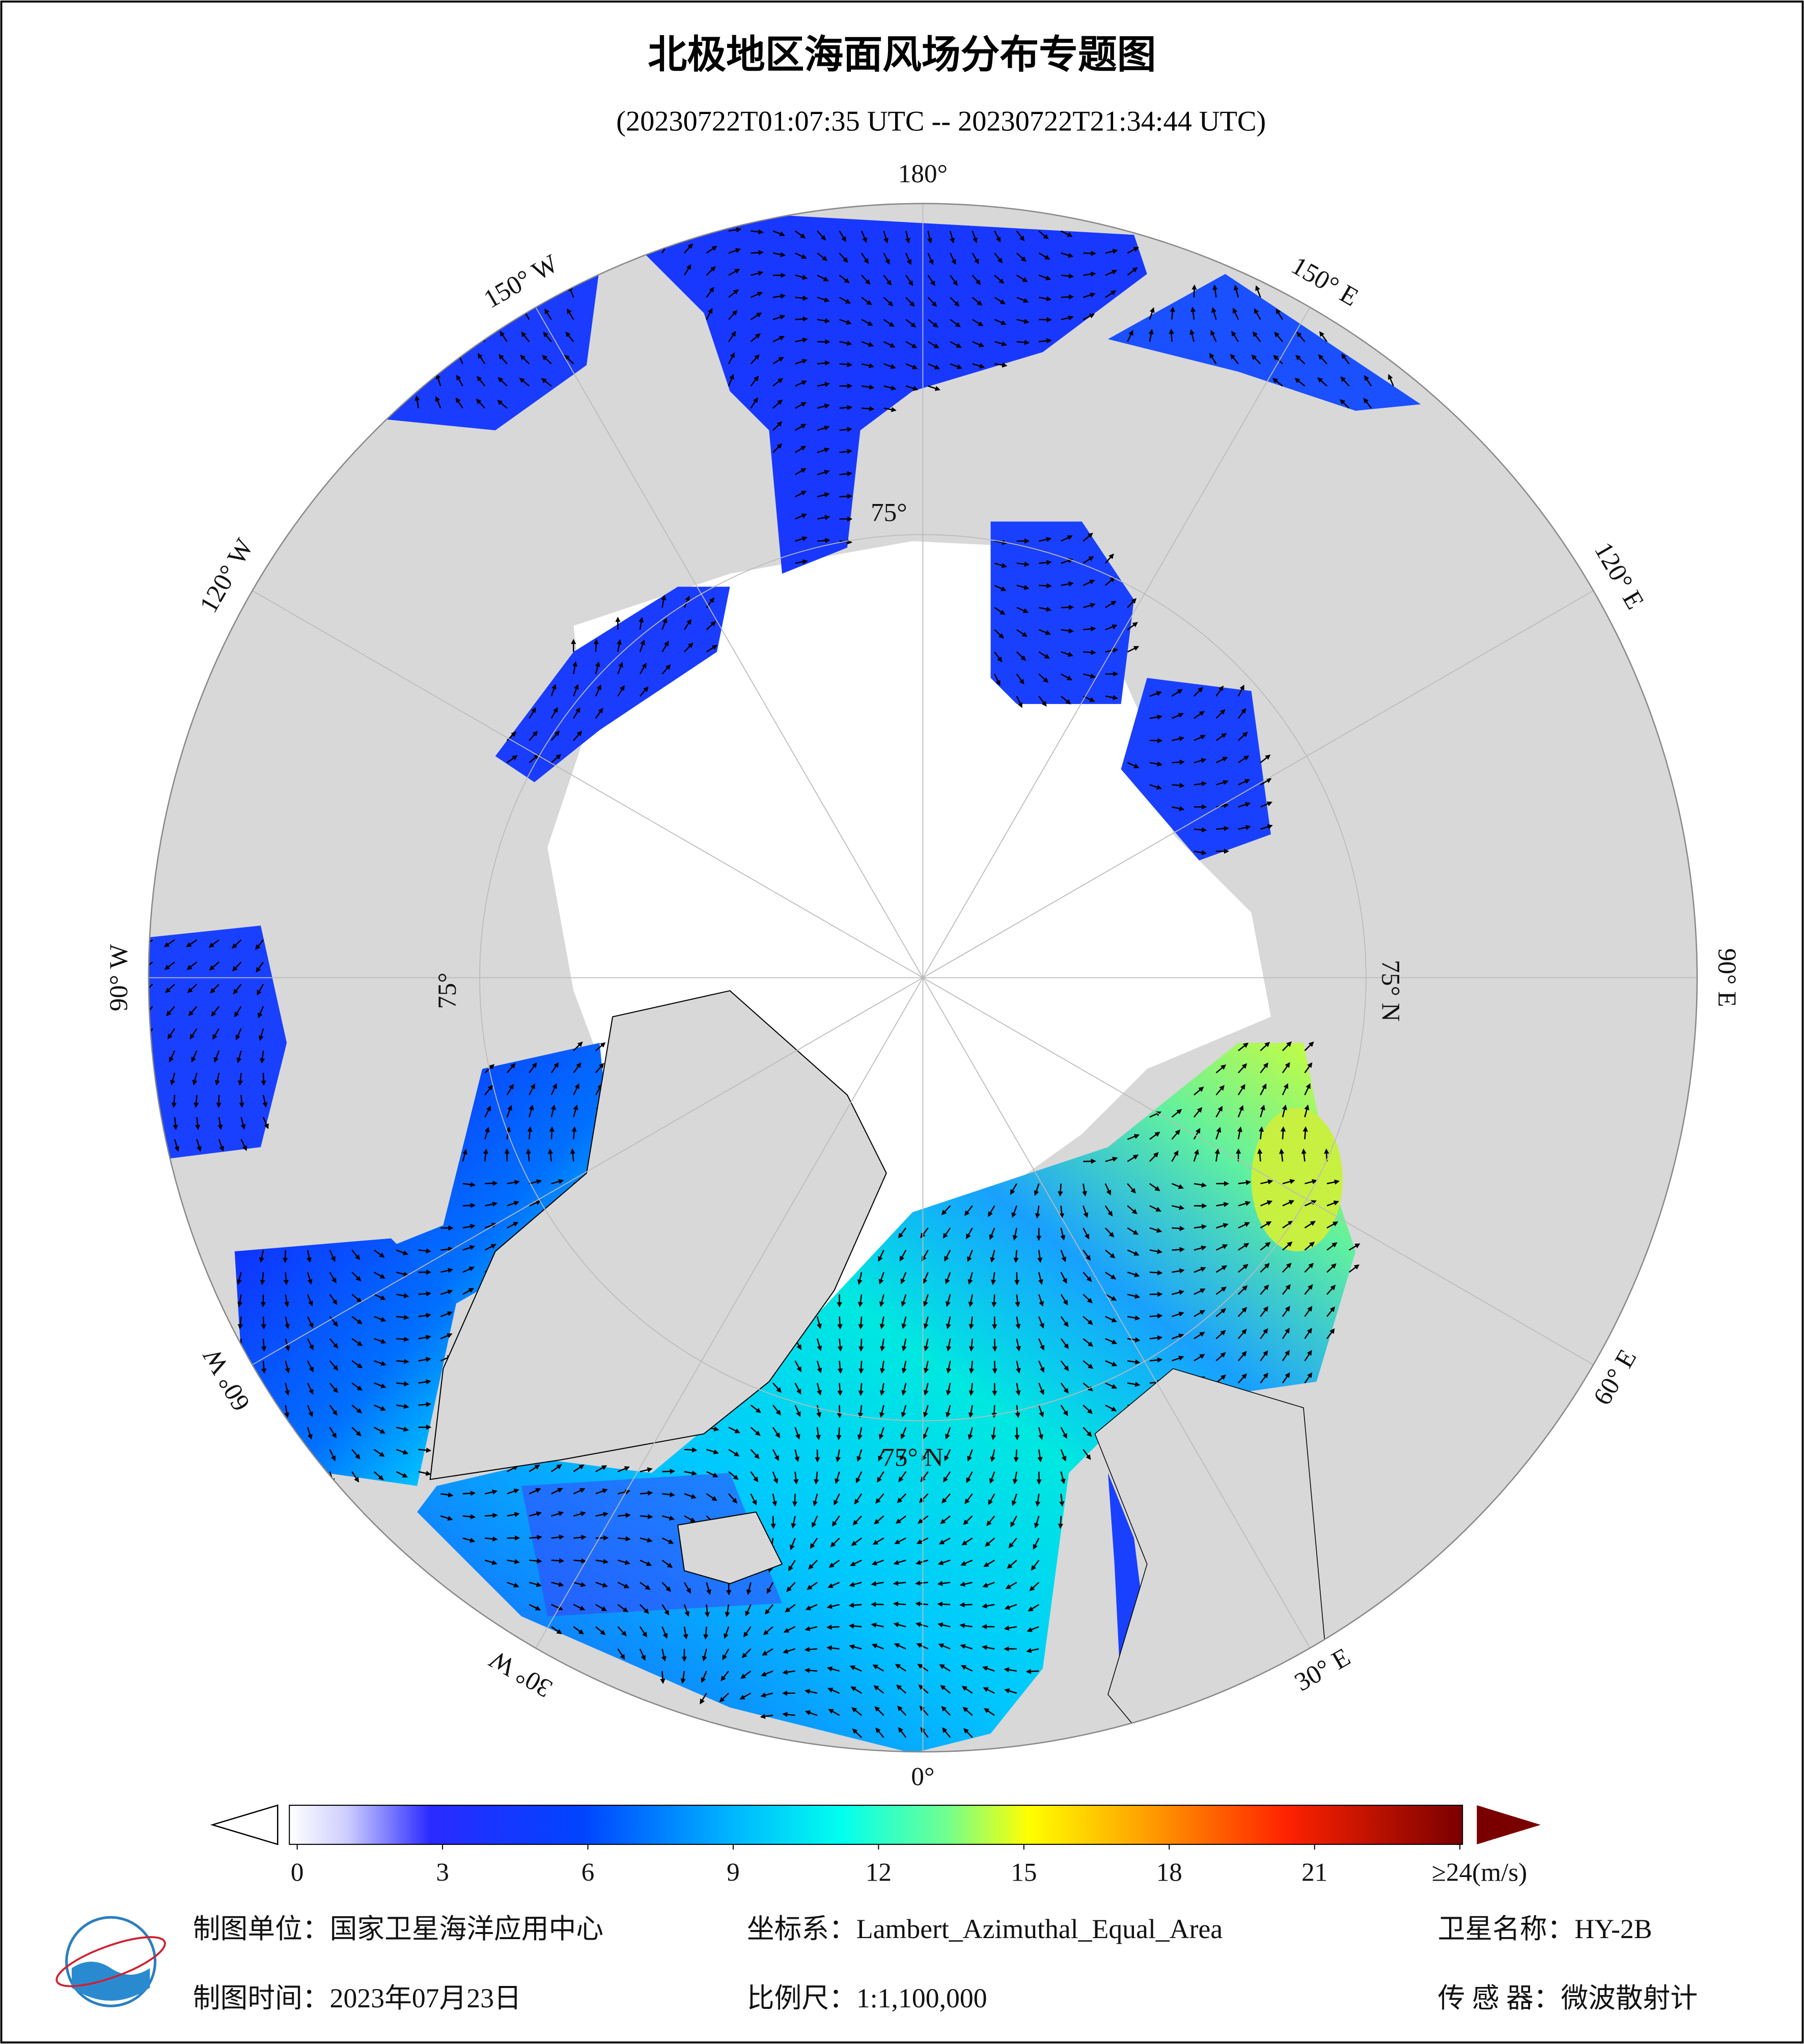 The height and width of the screenshot is (2044, 1804). Describe the element at coordinates (1169, 1872) in the screenshot. I see `colorbar-tick-label: 18` at that location.